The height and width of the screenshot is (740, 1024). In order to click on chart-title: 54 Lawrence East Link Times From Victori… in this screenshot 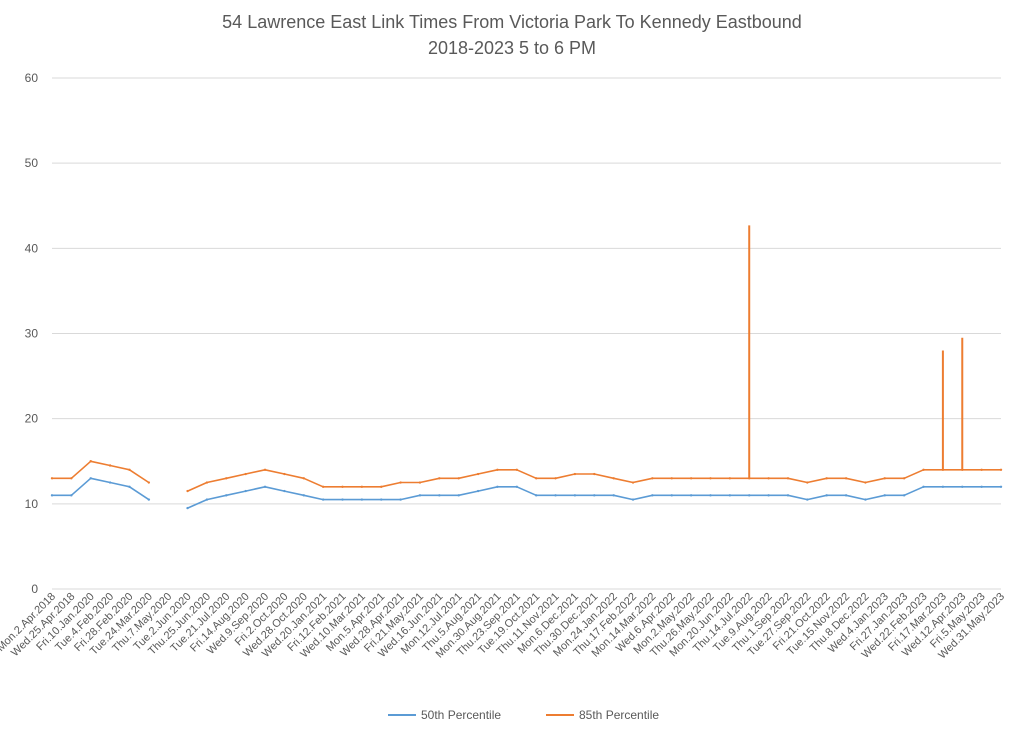, I will do `click(512, 22)`.